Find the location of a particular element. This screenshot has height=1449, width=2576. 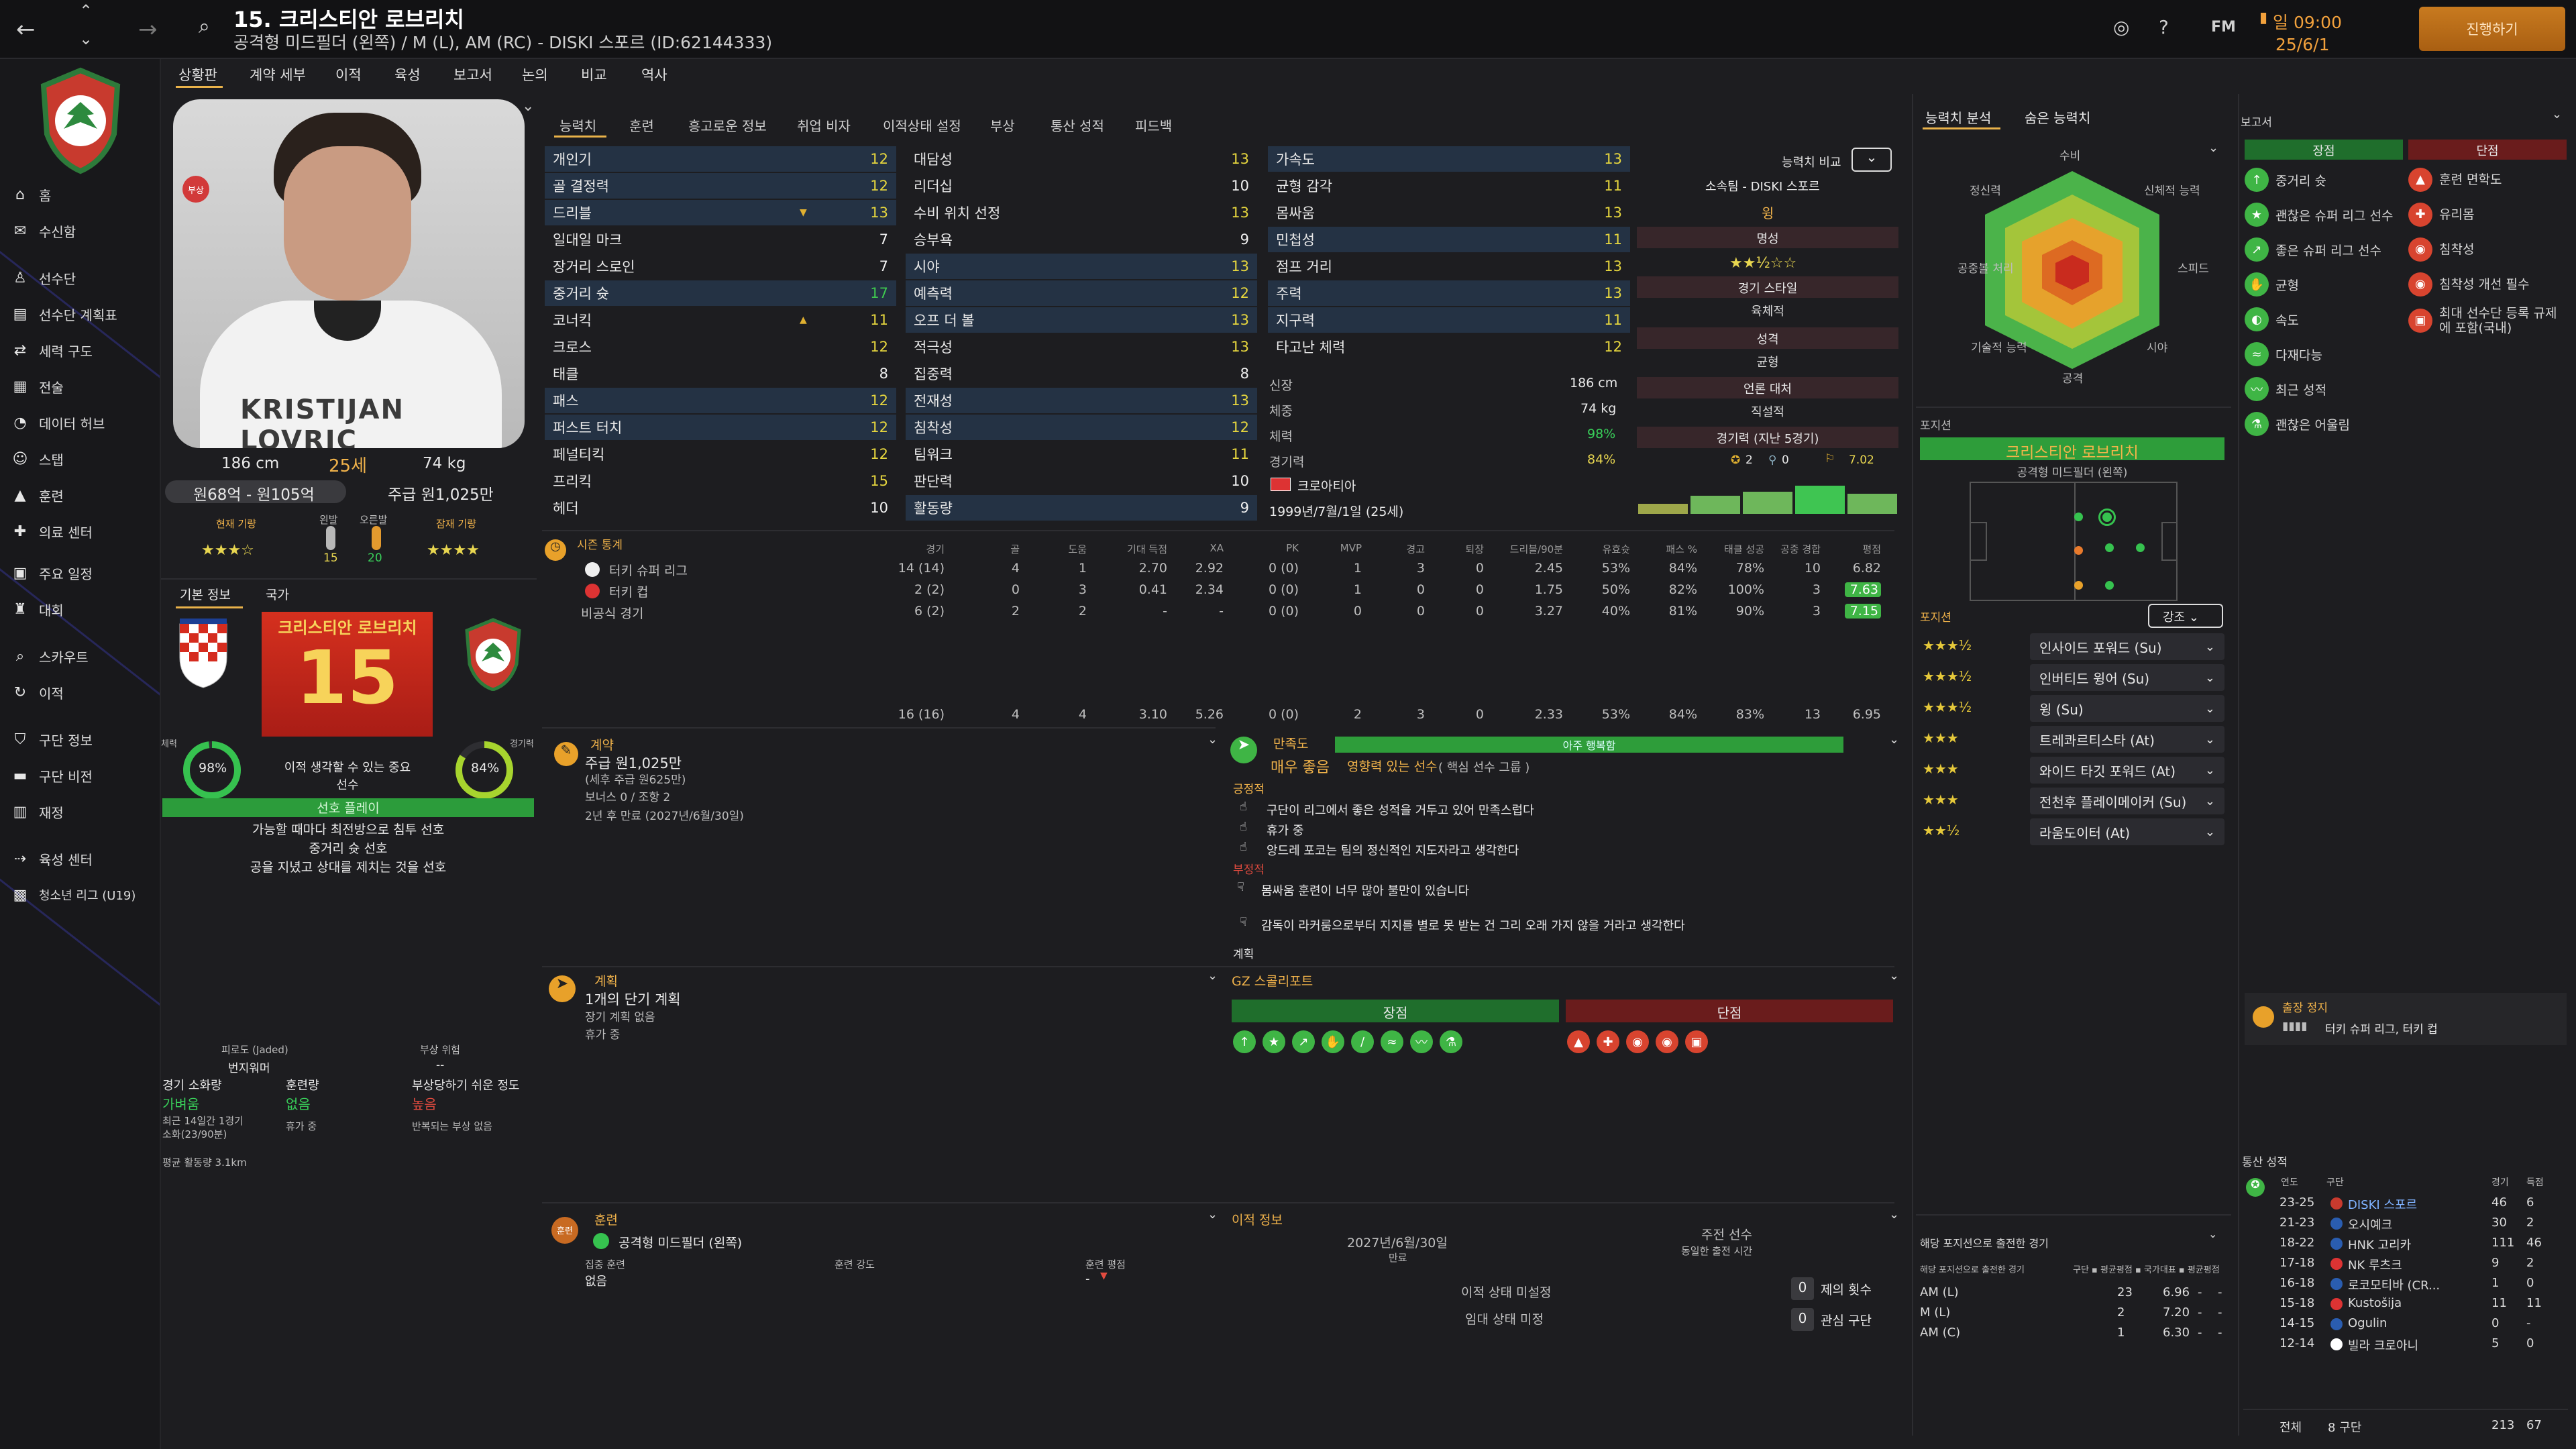

tab-interesting: 흥고로운 정보 is located at coordinates (727, 126).